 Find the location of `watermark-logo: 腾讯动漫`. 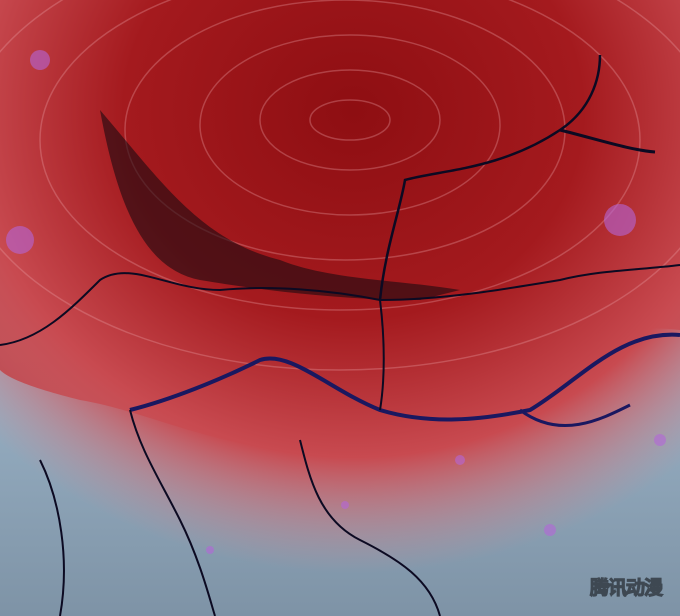

watermark-logo: 腾讯动漫 is located at coordinates (626, 588).